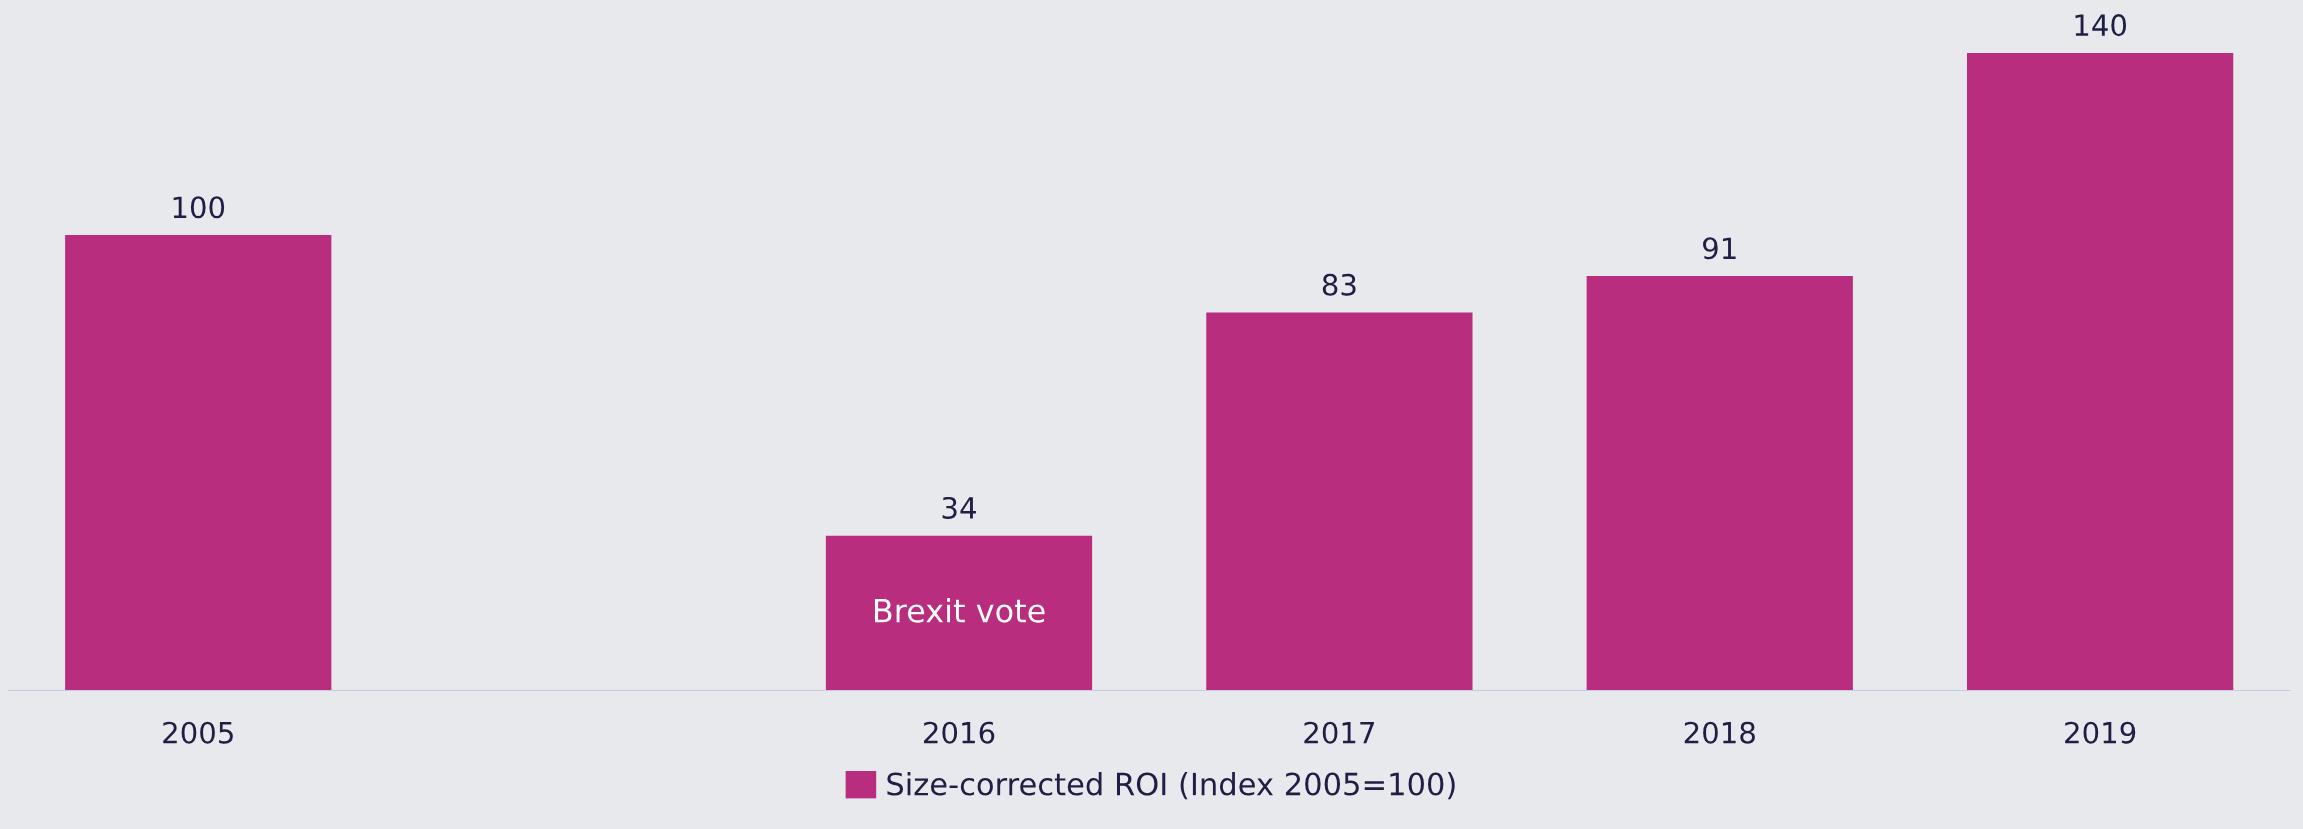  I want to click on data-label: 83, so click(1339, 284).